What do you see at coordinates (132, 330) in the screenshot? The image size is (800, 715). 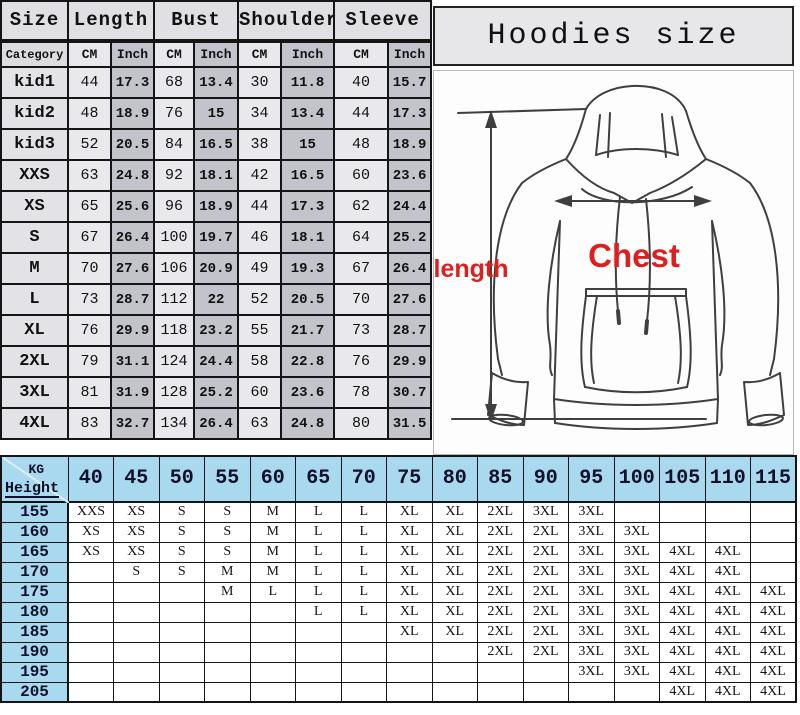 I see `size-cell: 29.9` at bounding box center [132, 330].